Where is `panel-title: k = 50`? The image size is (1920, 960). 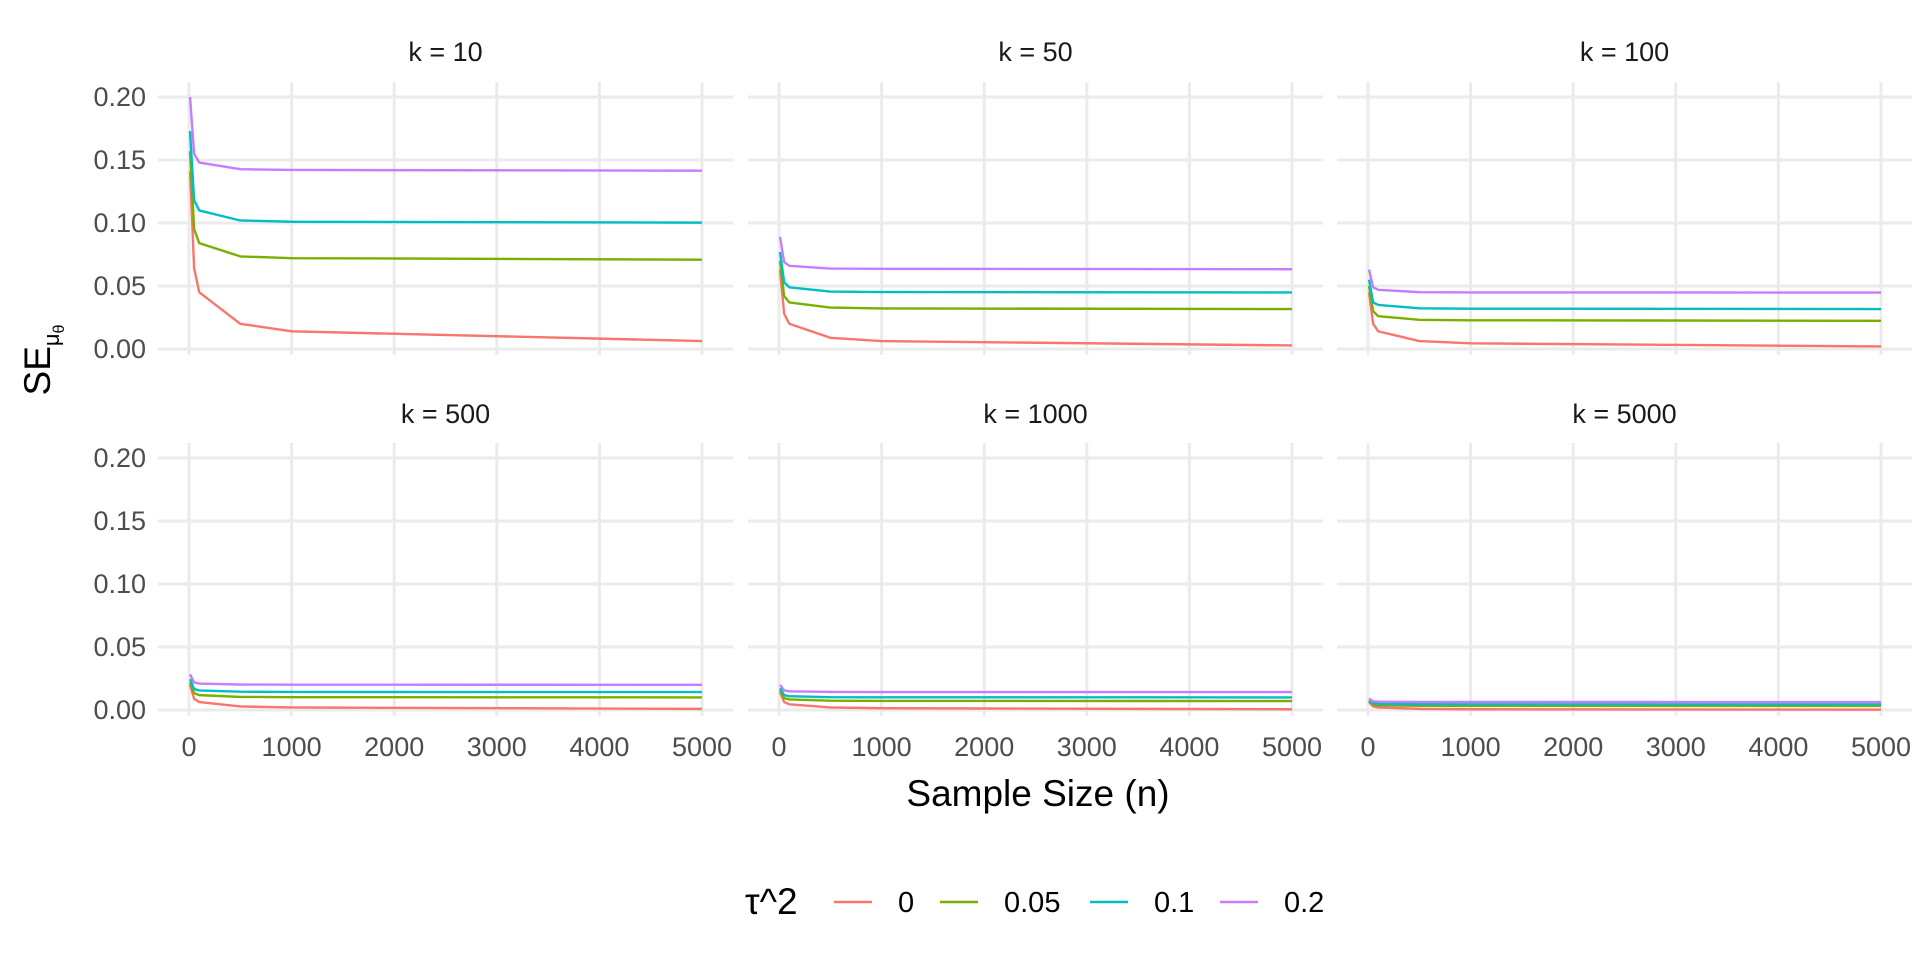
panel-title: k = 50 is located at coordinates (1035, 52).